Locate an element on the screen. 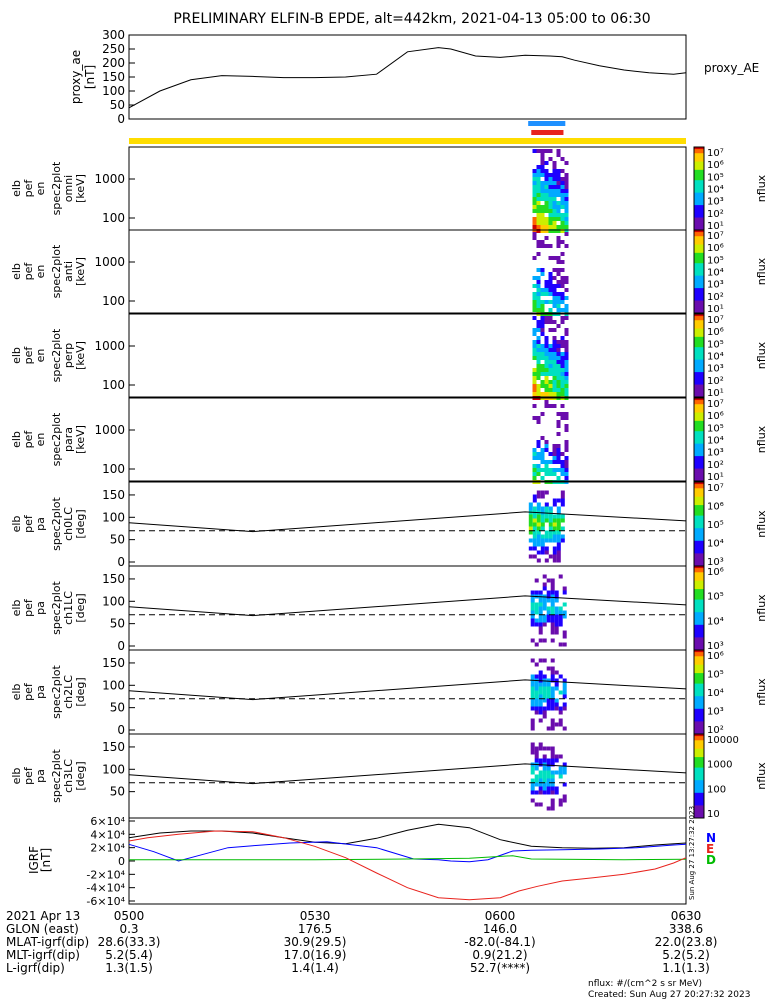  footer-mlt-0600: 0.9(21.2) is located at coordinates (499, 955).